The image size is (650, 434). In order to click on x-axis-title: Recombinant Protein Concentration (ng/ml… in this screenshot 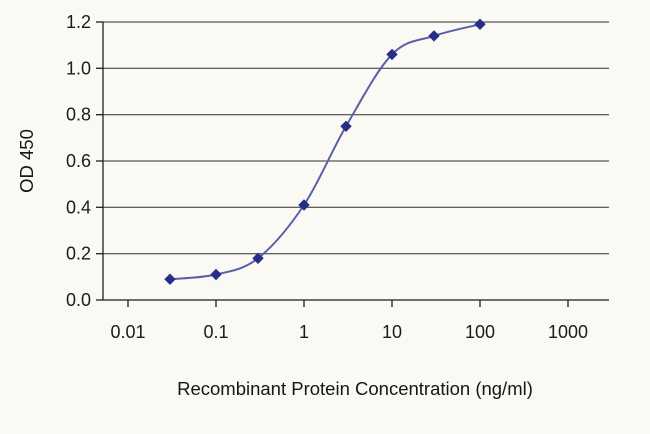, I will do `click(355, 388)`.